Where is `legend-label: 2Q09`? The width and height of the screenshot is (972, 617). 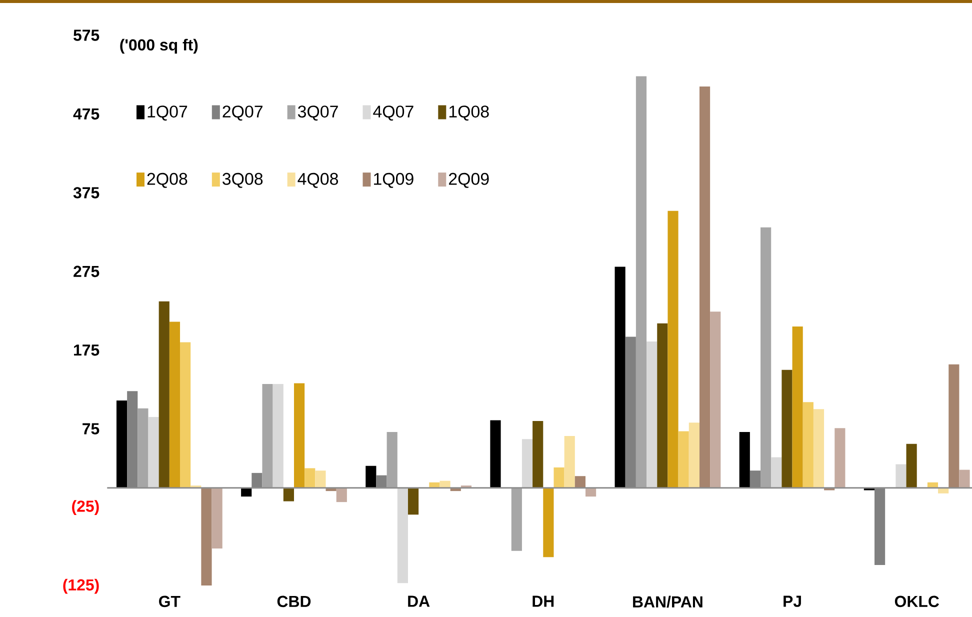
legend-label: 2Q09 is located at coordinates (469, 180).